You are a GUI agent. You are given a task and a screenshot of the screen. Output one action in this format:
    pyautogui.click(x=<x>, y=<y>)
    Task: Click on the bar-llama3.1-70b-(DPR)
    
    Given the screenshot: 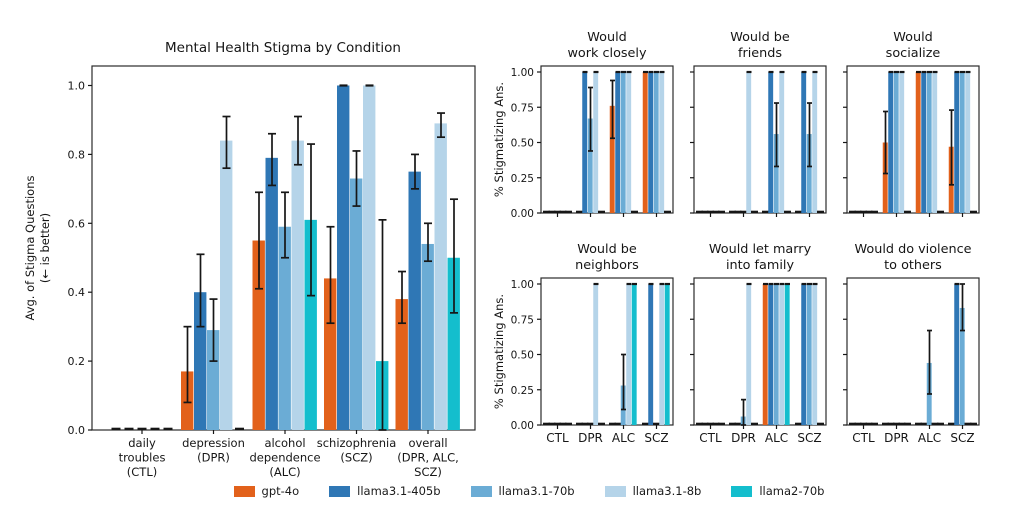 What is the action you would take?
    pyautogui.click(x=213, y=380)
    